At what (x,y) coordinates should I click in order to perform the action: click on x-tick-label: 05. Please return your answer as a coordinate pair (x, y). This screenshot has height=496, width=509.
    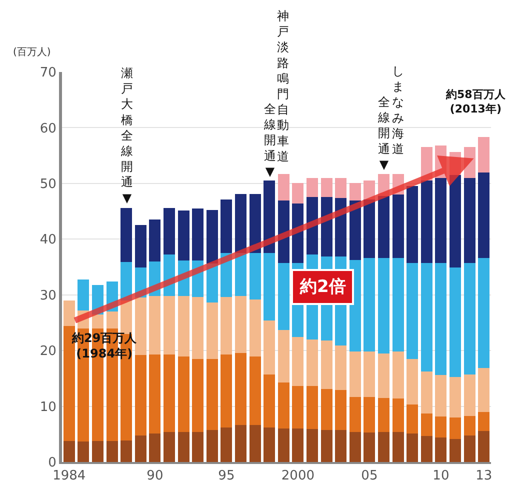
    Looking at the image, I should click on (369, 476).